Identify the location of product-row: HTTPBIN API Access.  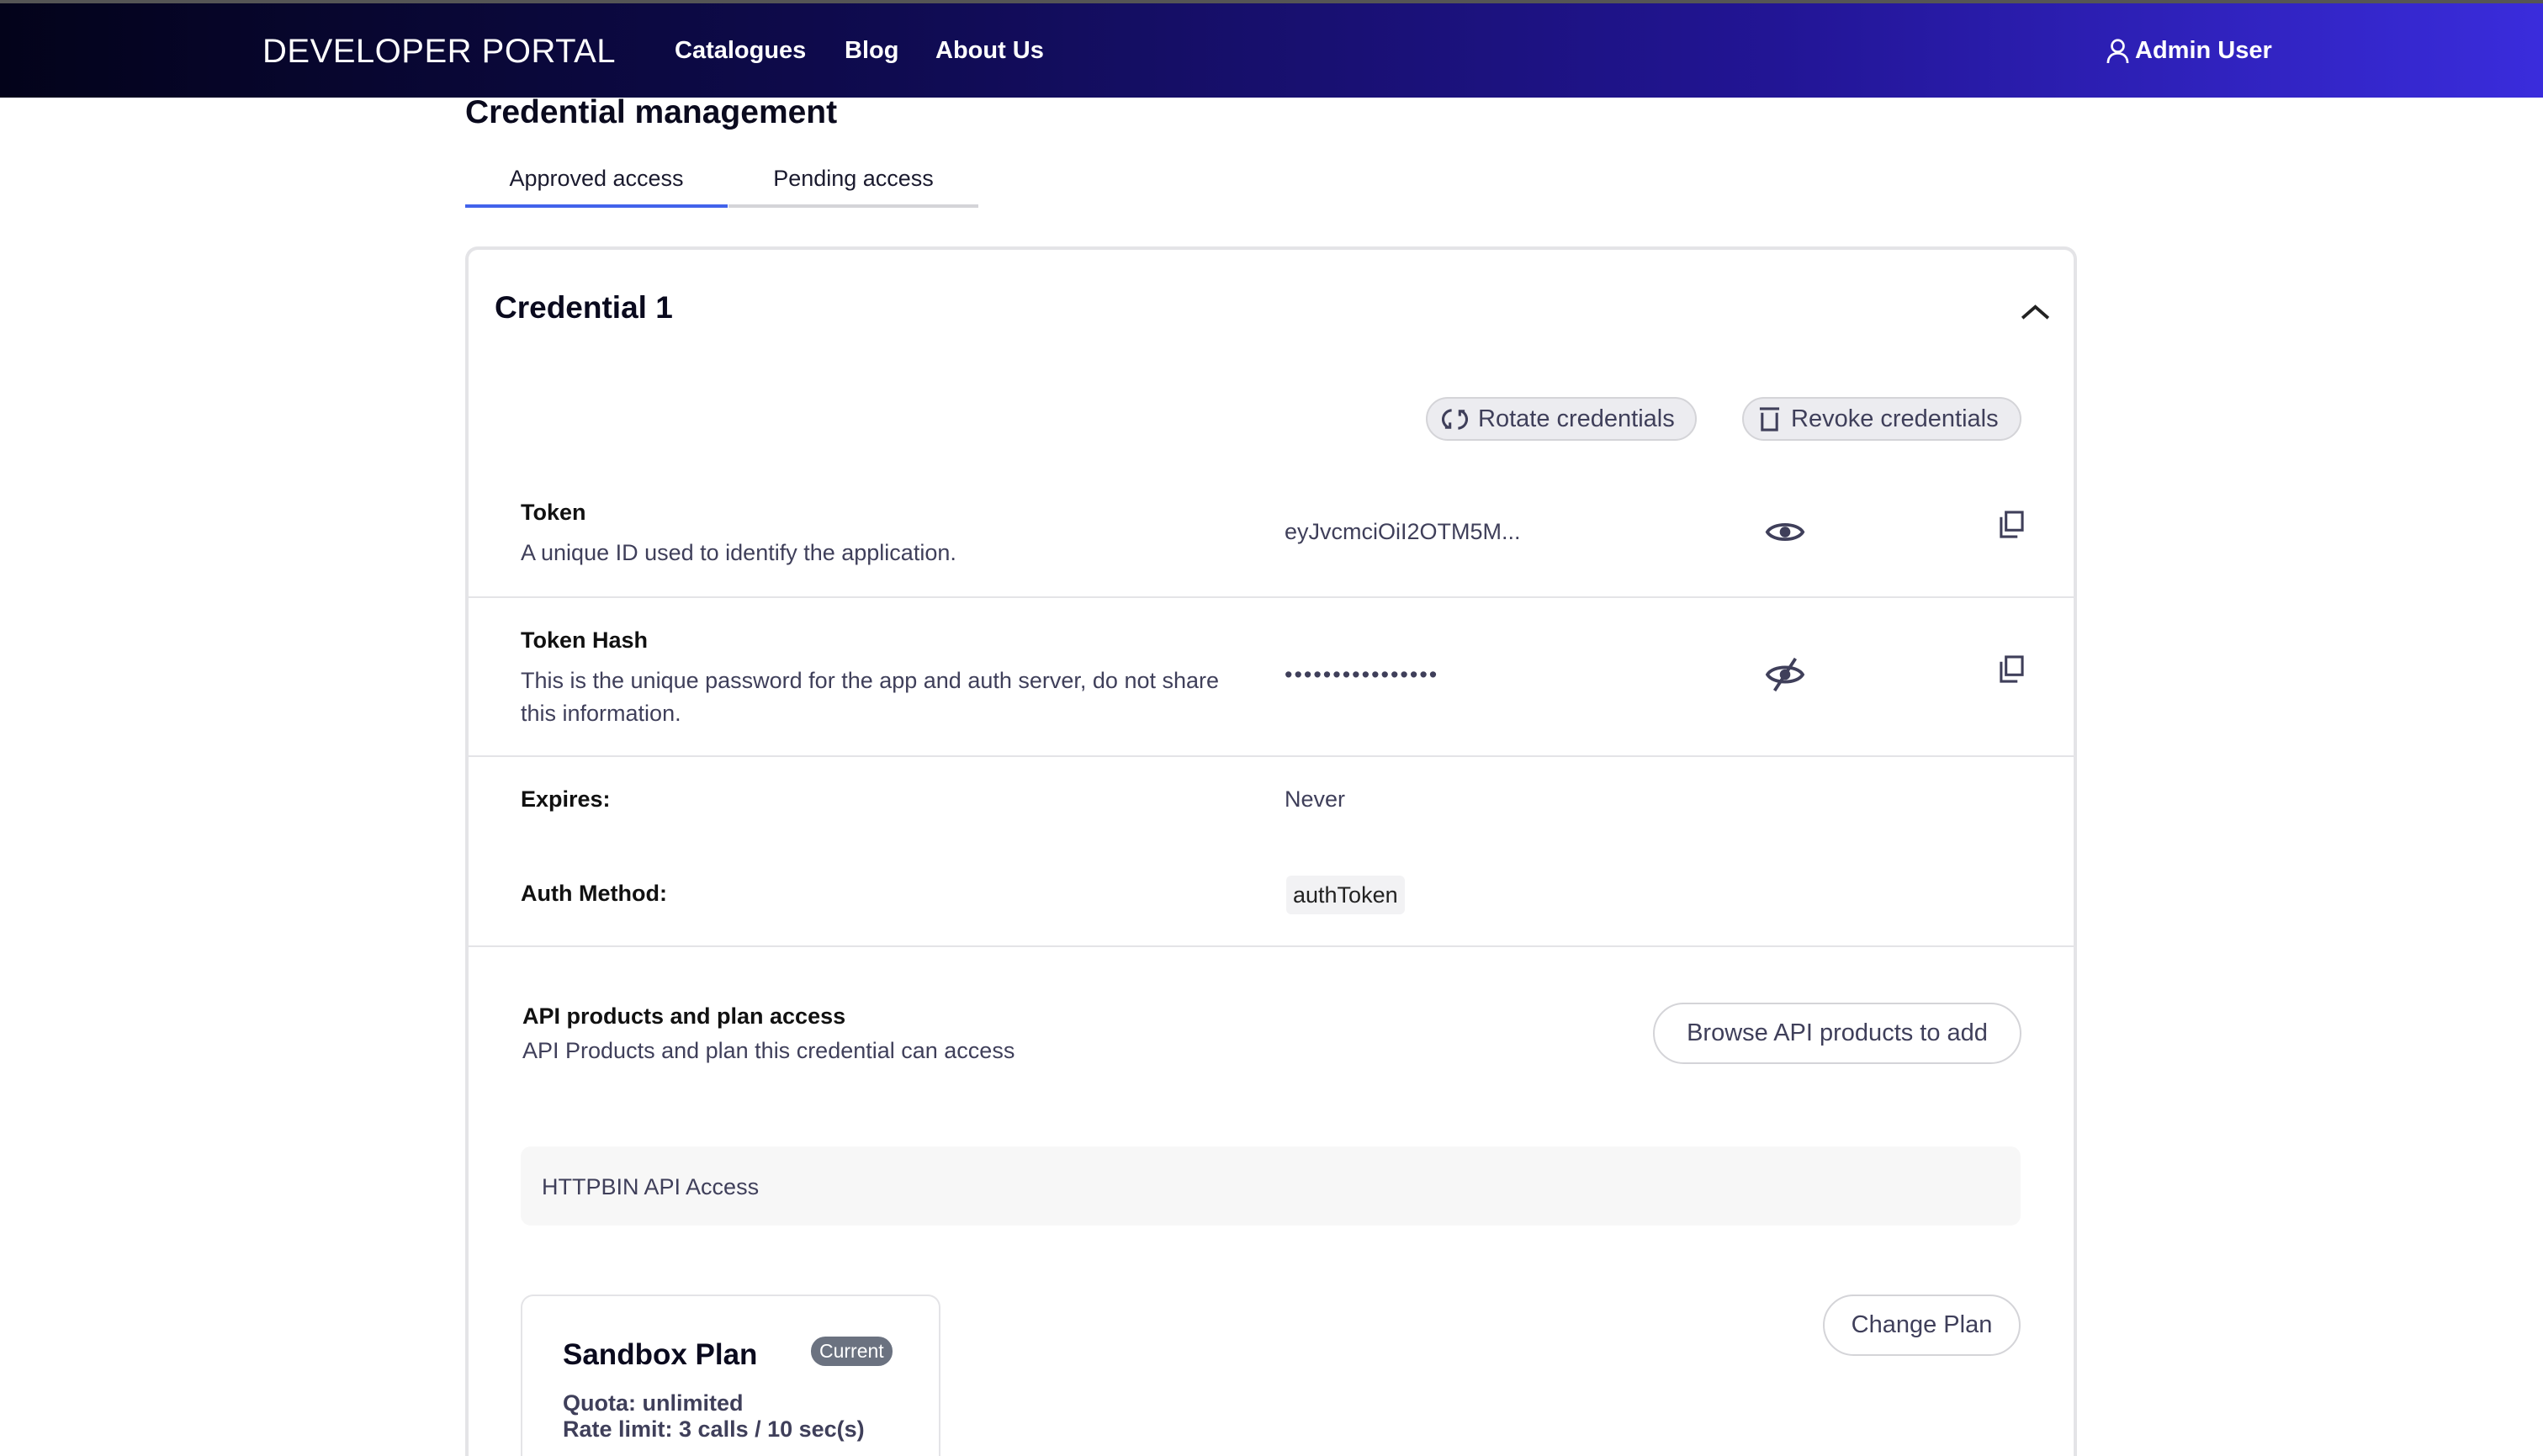
(1271, 1186).